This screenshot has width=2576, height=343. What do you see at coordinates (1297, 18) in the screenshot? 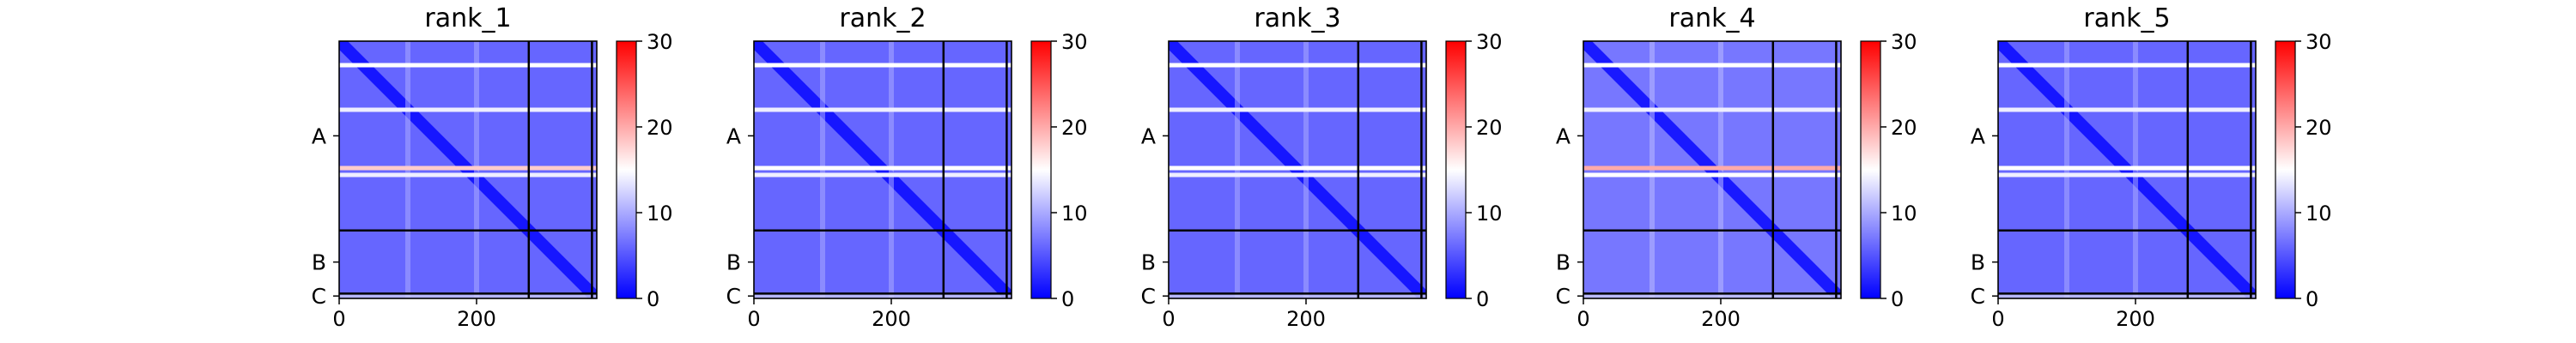
I see `panel-title: rank_3` at bounding box center [1297, 18].